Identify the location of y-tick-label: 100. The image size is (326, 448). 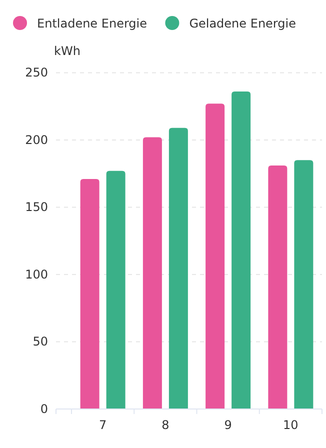
(36, 274).